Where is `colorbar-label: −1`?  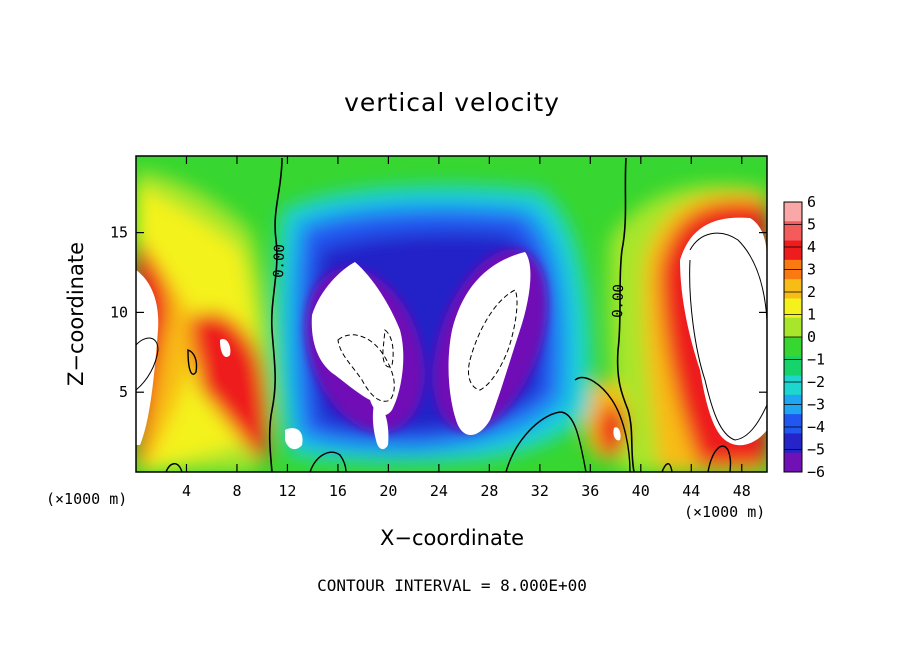
colorbar-label: −1 is located at coordinates (816, 360).